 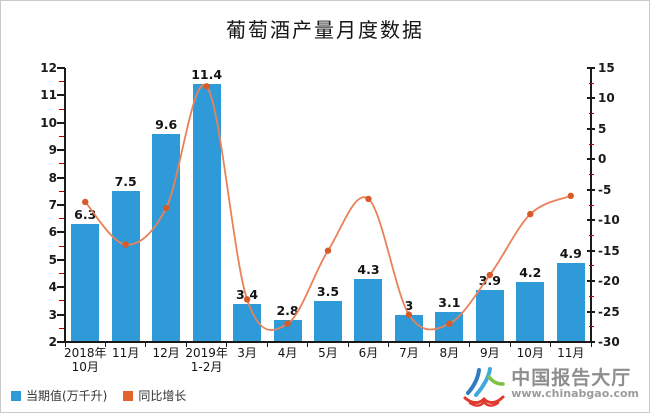 What do you see at coordinates (52, 259) in the screenshot?
I see `y-axis-label-left: 5` at bounding box center [52, 259].